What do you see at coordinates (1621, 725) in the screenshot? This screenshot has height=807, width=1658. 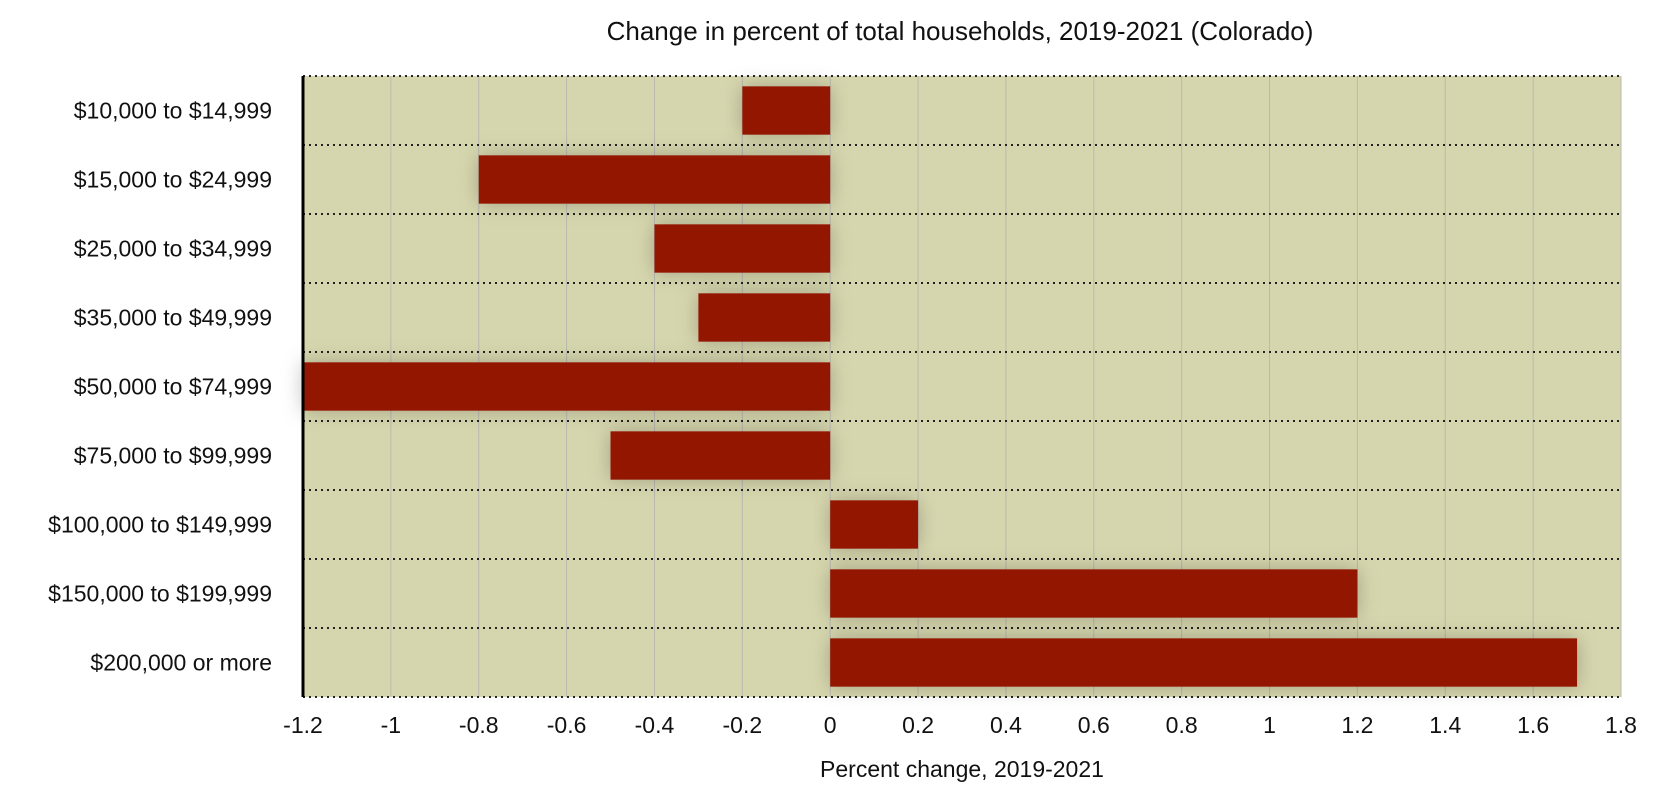 I see `x-tick-label: 1.8` at bounding box center [1621, 725].